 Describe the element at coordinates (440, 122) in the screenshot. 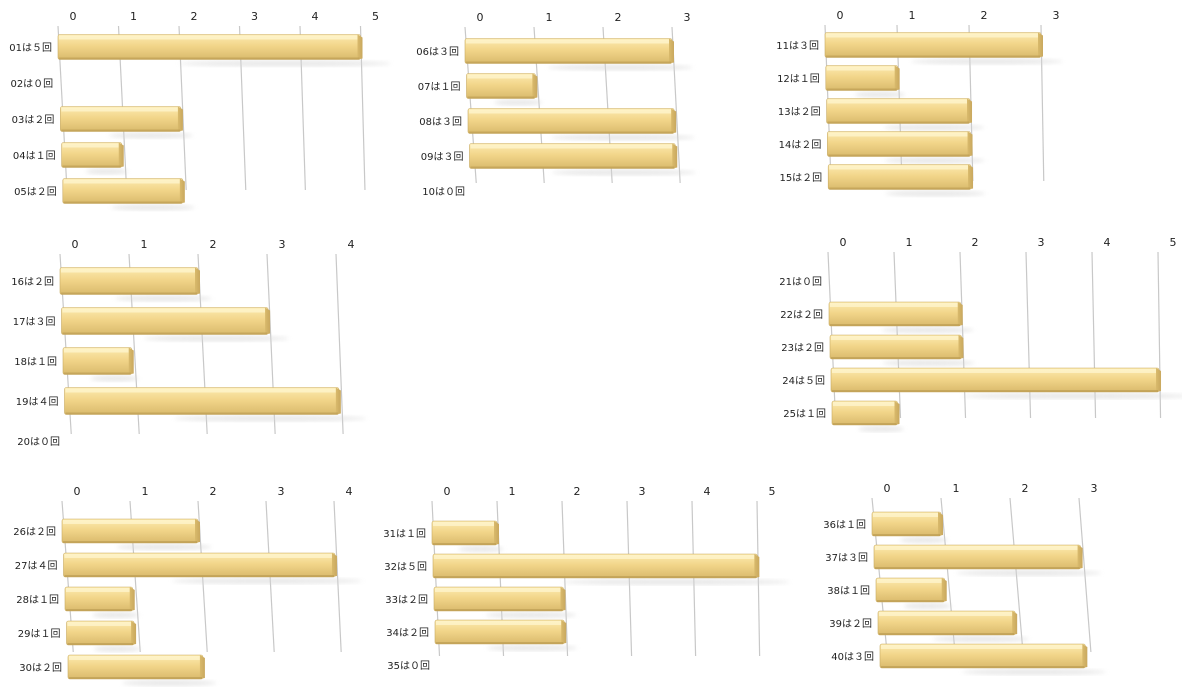

I see `category-label: 08は３回` at that location.